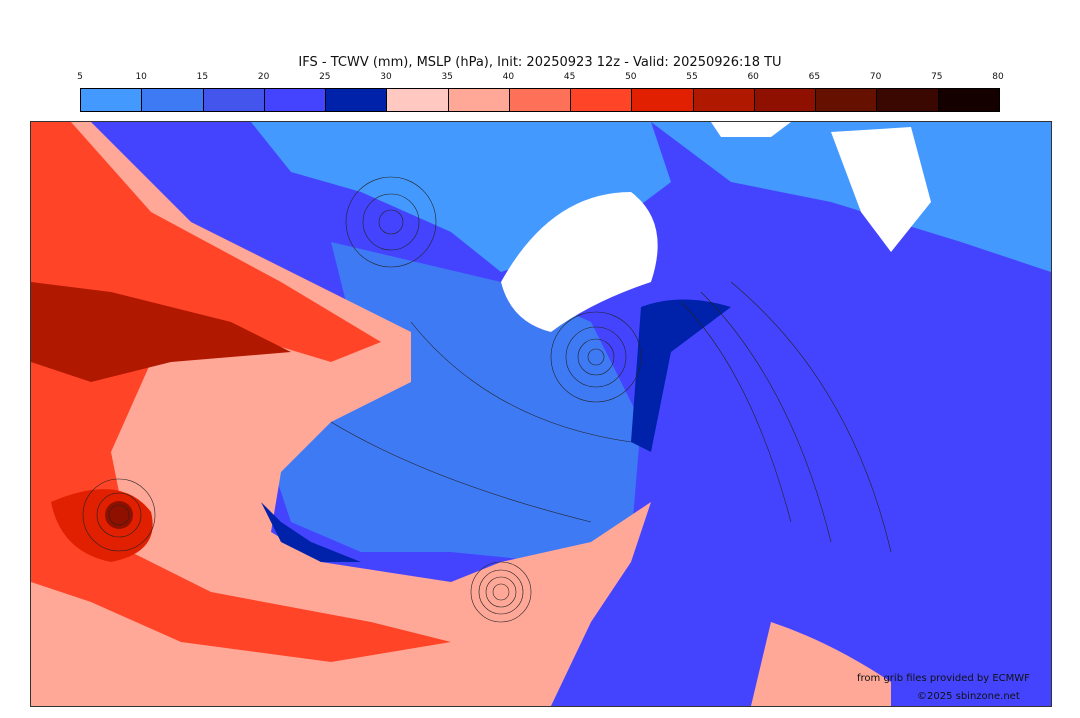 The height and width of the screenshot is (718, 1080). What do you see at coordinates (753, 77) in the screenshot?
I see `colorbar-tick-label: 60` at bounding box center [753, 77].